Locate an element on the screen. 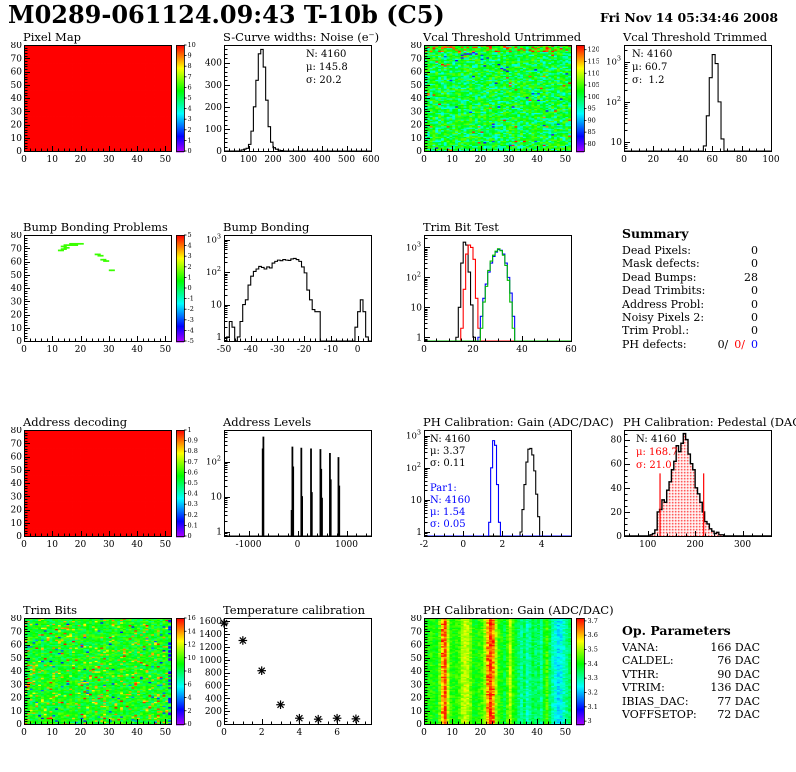  summary-label: Address Probl: is located at coordinates (663, 304).